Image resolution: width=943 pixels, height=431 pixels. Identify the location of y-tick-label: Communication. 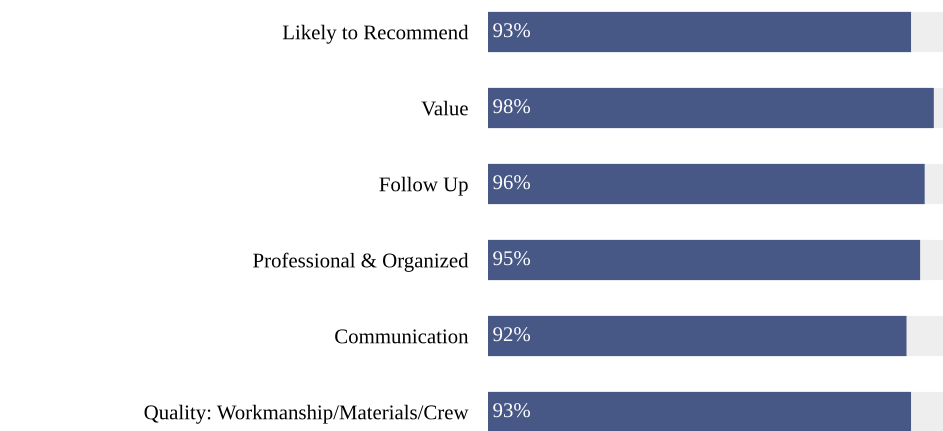
(401, 336).